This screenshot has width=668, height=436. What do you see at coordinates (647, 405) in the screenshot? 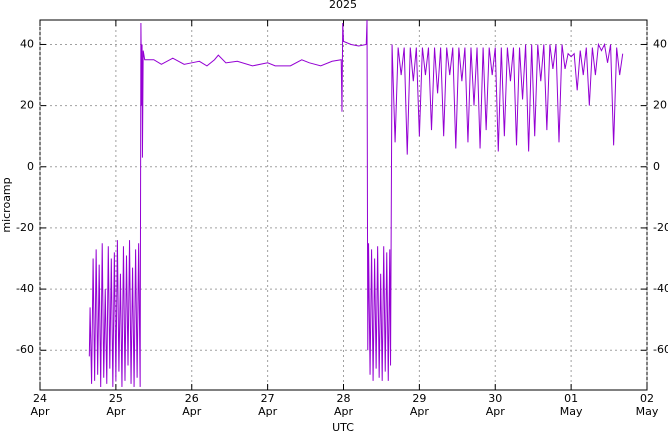
I see `x-tick-label: 02 May` at bounding box center [647, 405].